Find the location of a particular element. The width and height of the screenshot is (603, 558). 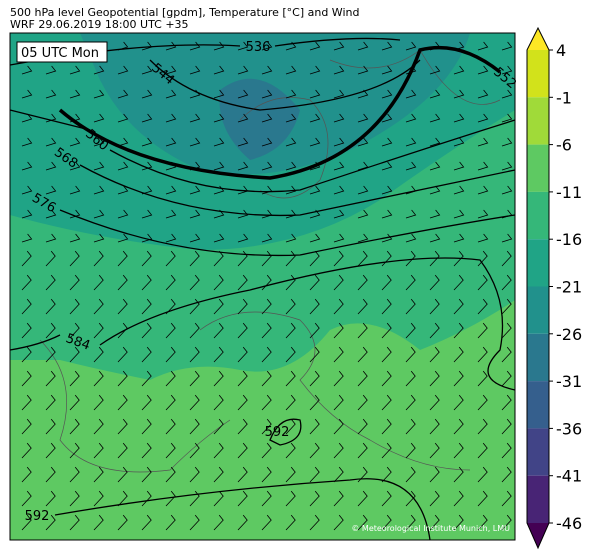

colorbar-tick-label: 4 is located at coordinates (561, 50).